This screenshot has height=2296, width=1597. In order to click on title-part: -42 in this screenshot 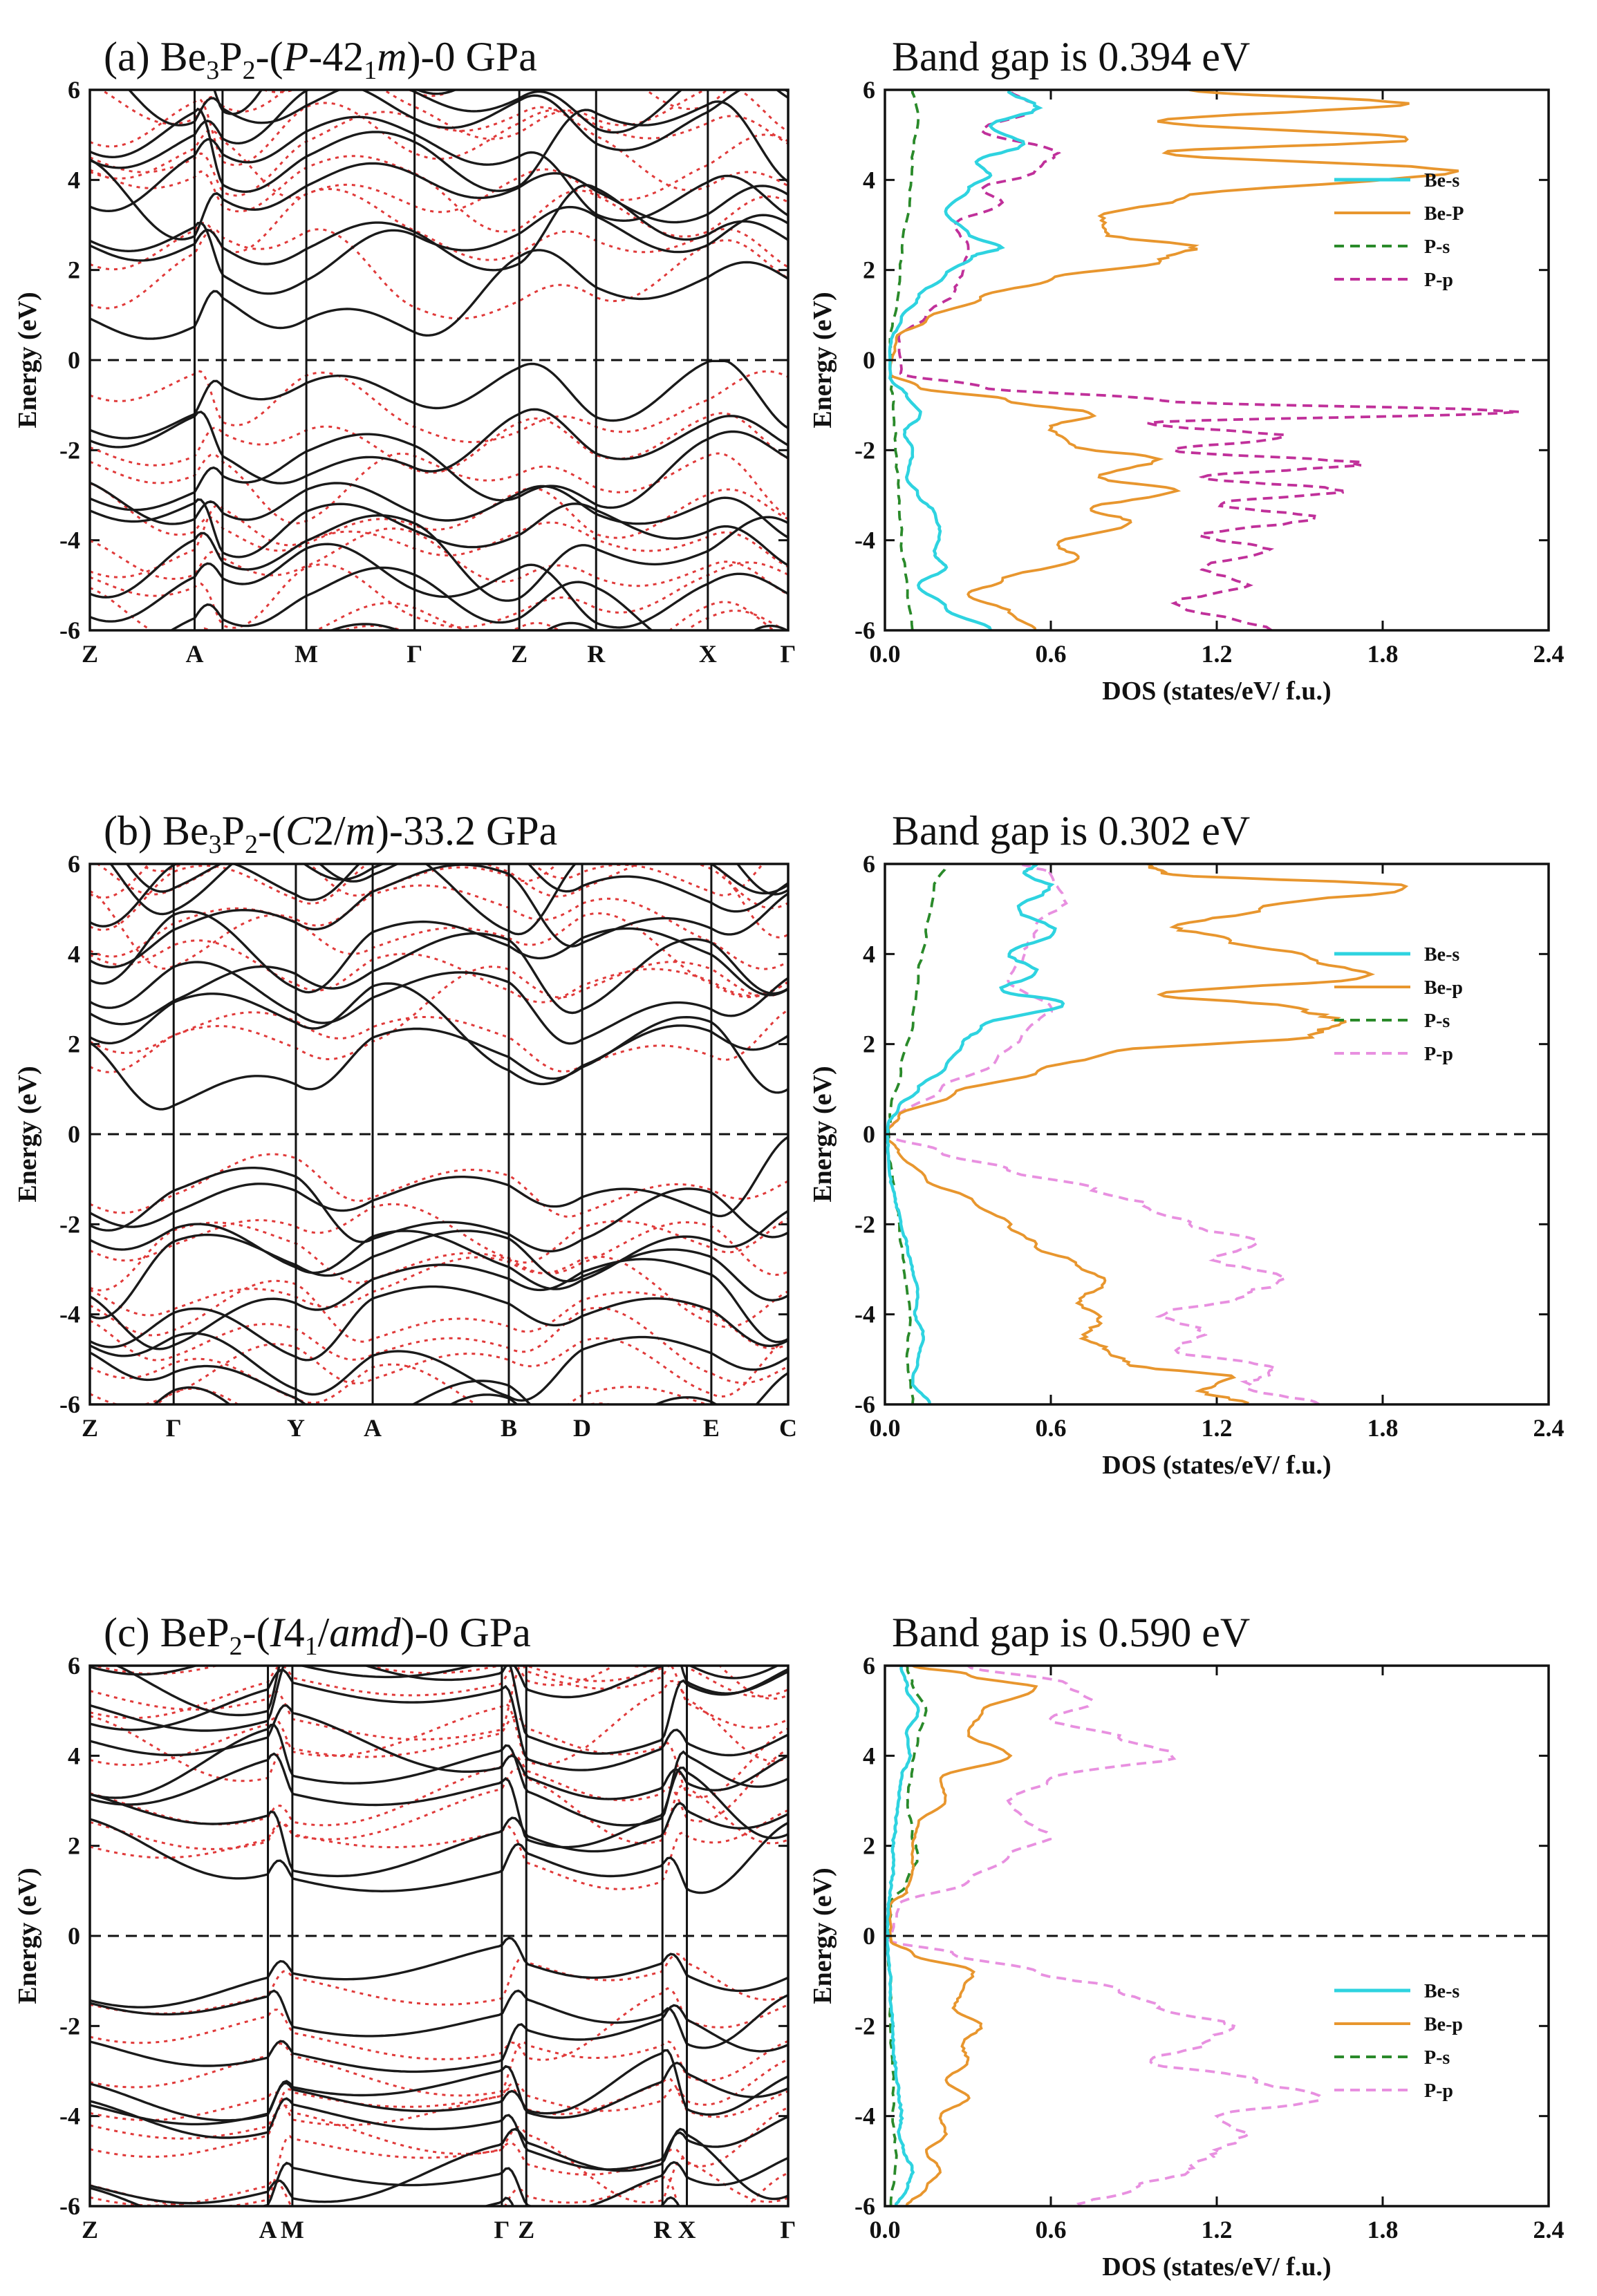, I will do `click(336, 57)`.